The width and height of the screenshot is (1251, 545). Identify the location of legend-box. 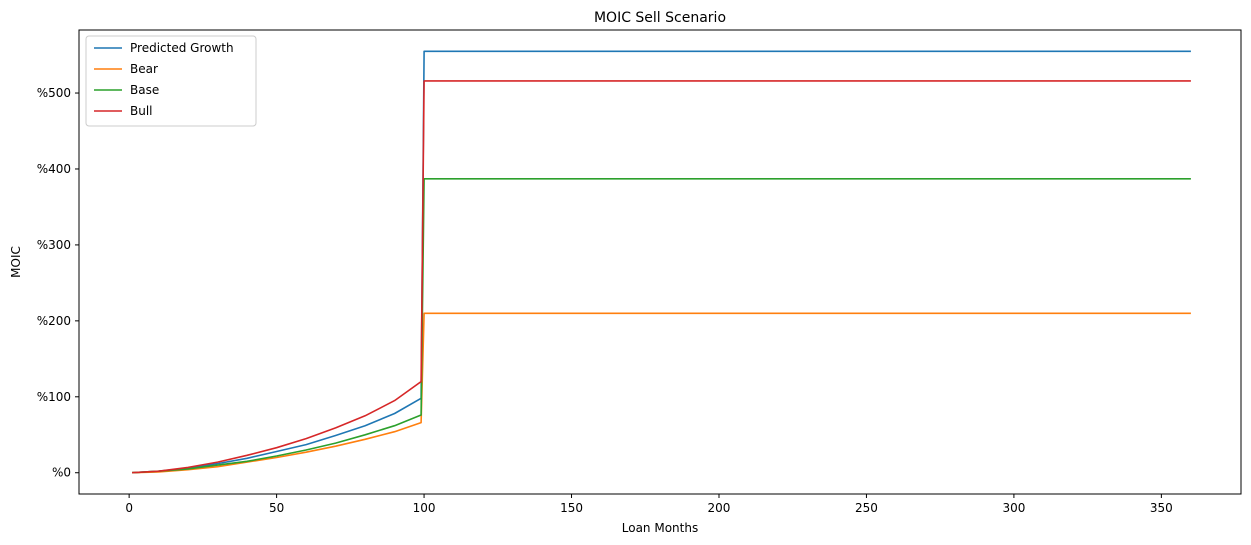
(171, 81).